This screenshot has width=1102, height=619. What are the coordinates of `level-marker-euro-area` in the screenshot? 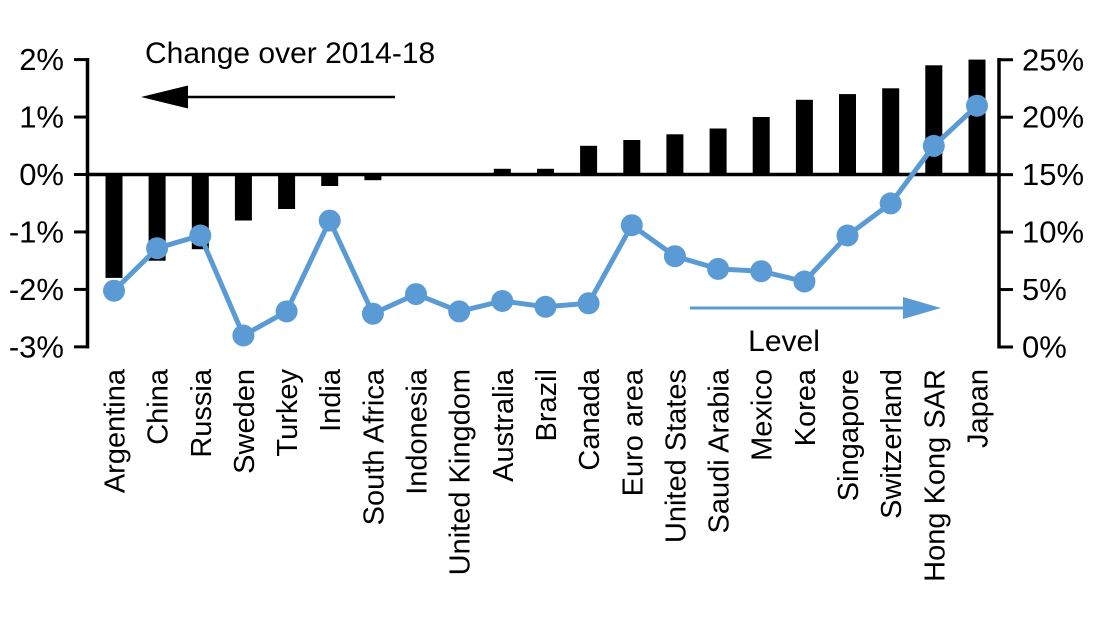 It's located at (631, 225).